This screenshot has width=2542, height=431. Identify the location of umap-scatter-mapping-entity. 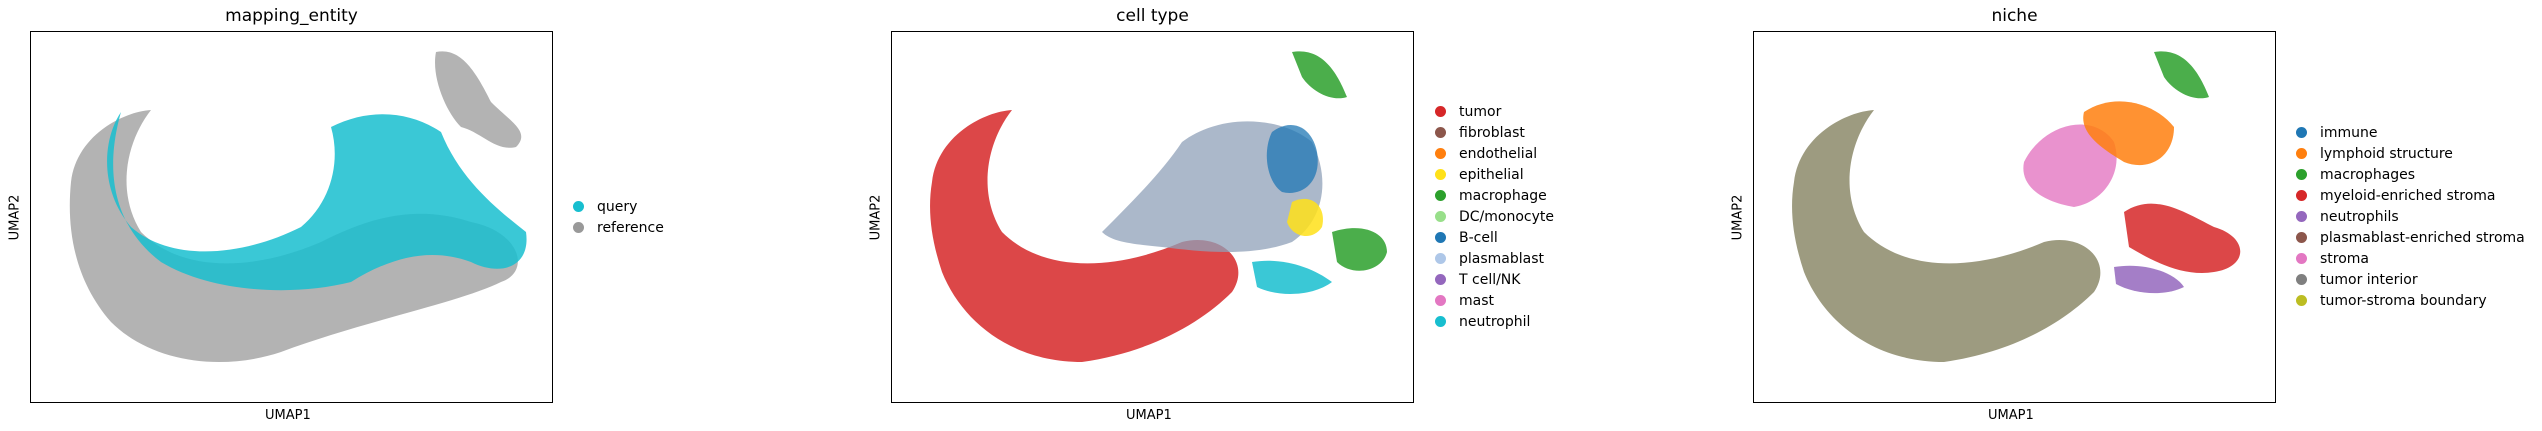
(298, 206).